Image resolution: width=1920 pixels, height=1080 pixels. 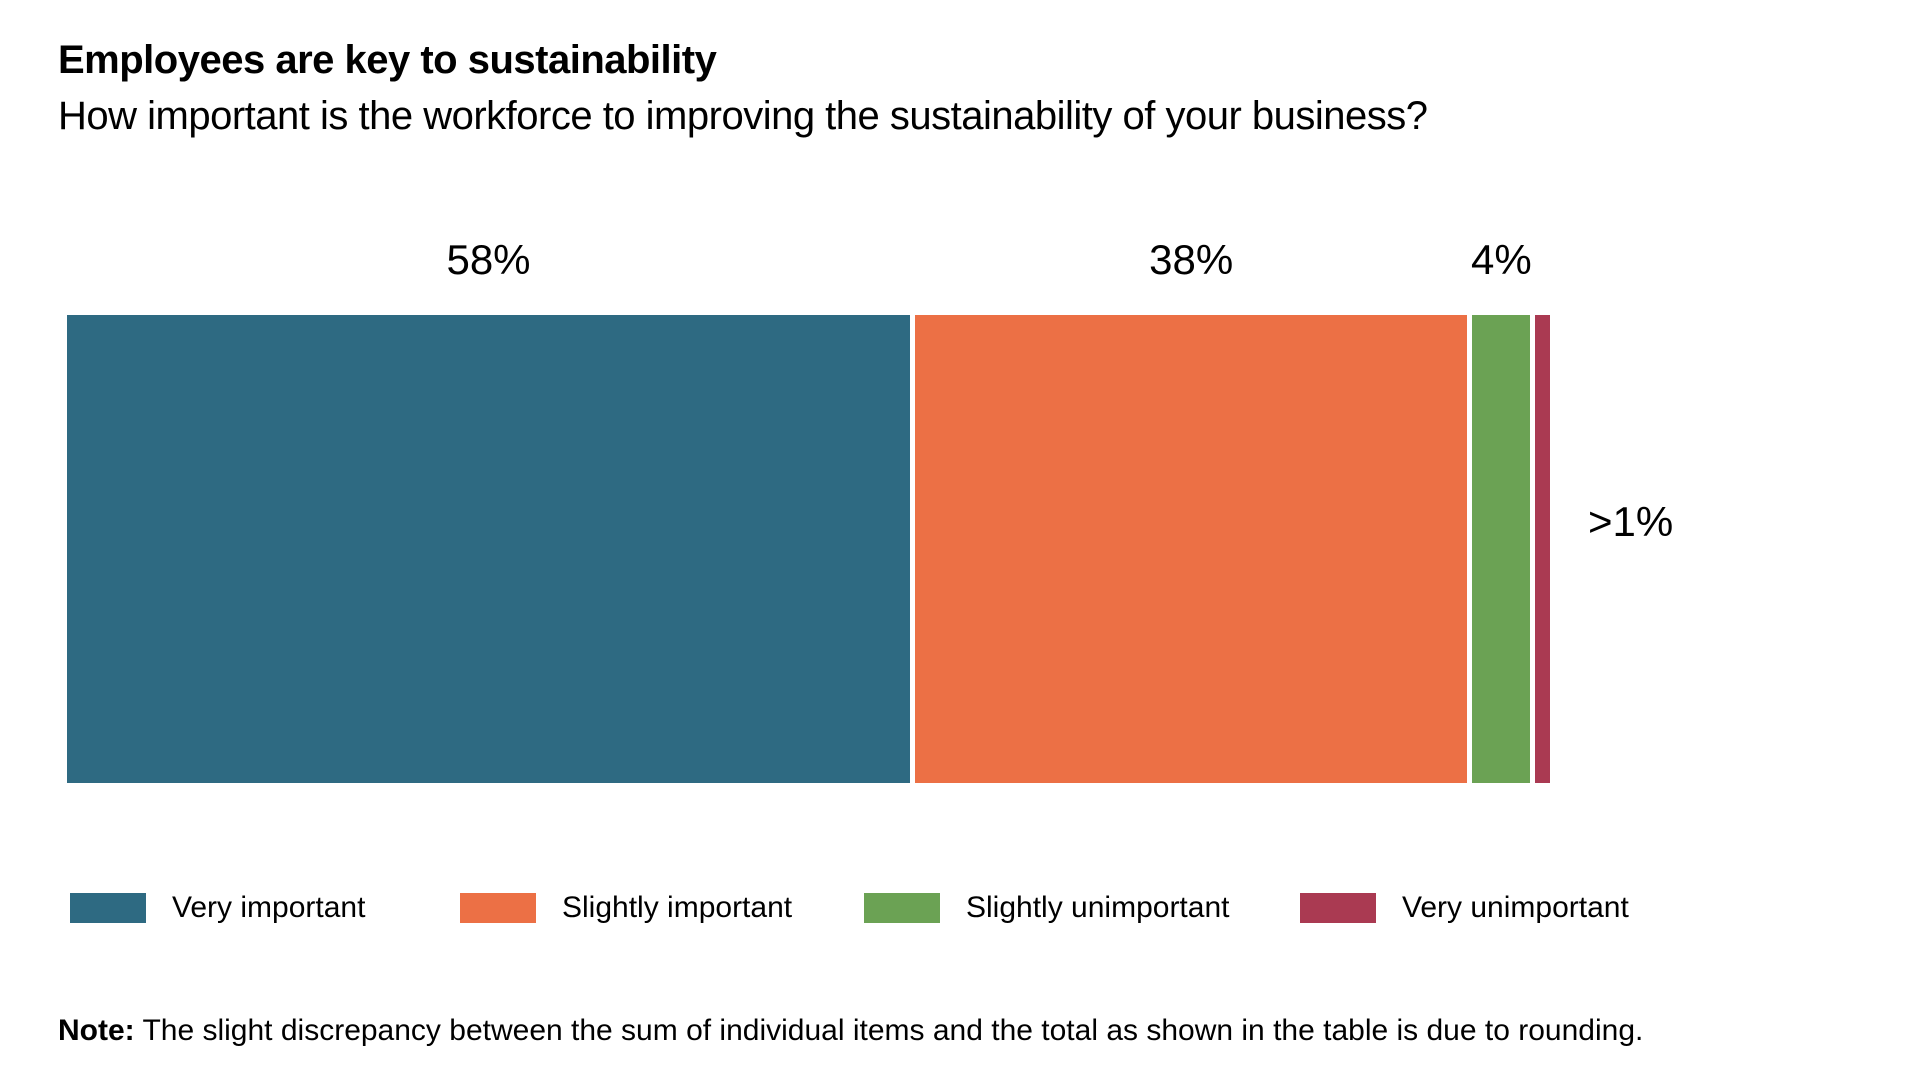 What do you see at coordinates (488, 259) in the screenshot?
I see `segment-value-label-very-important: 58%` at bounding box center [488, 259].